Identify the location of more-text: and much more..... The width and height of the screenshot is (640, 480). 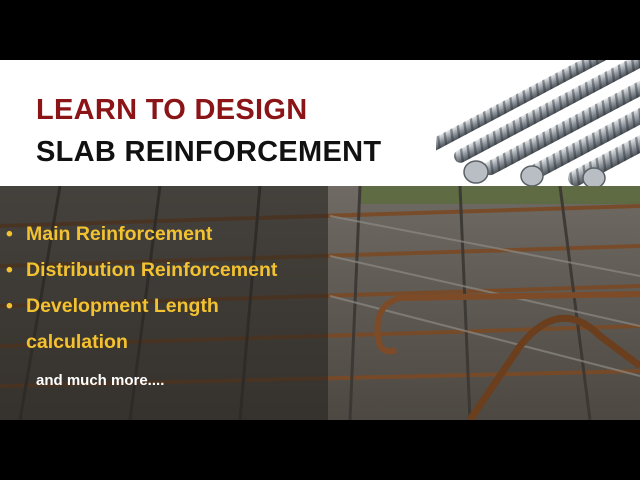
(100, 380).